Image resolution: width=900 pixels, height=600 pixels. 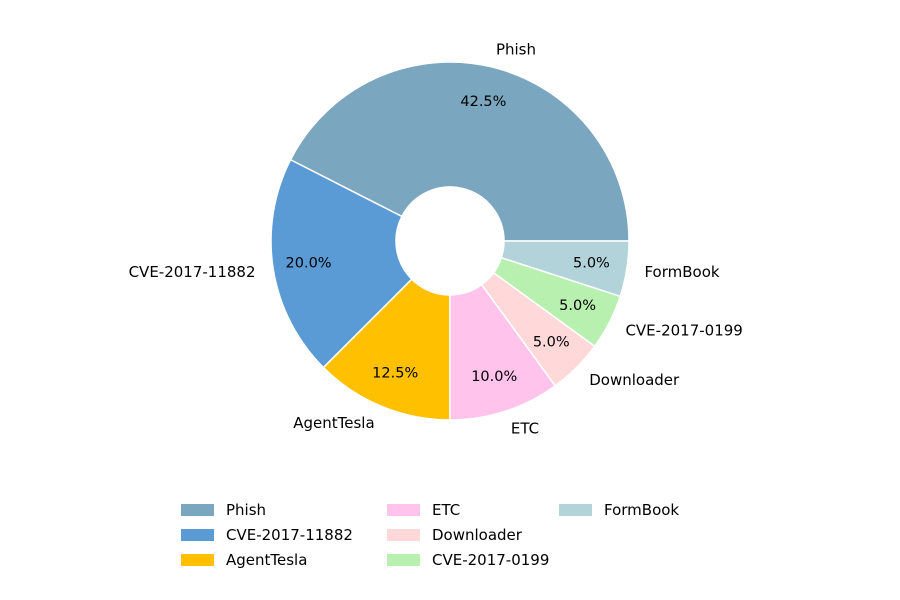 I want to click on slice-value-label: 12.5%, so click(x=395, y=373).